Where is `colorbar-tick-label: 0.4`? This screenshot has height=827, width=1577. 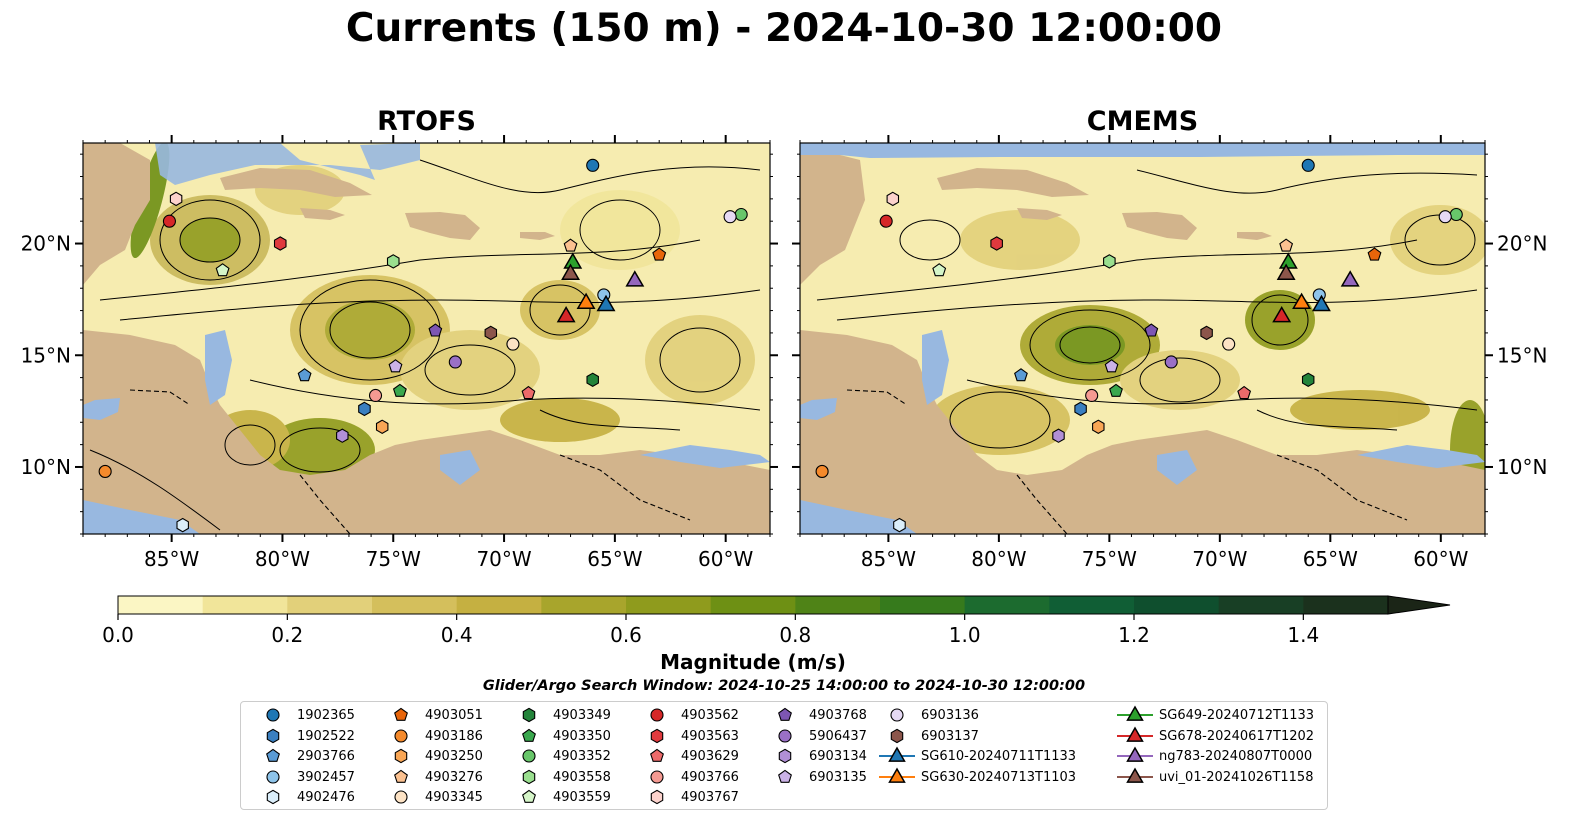
colorbar-tick-label: 0.4 is located at coordinates (457, 635).